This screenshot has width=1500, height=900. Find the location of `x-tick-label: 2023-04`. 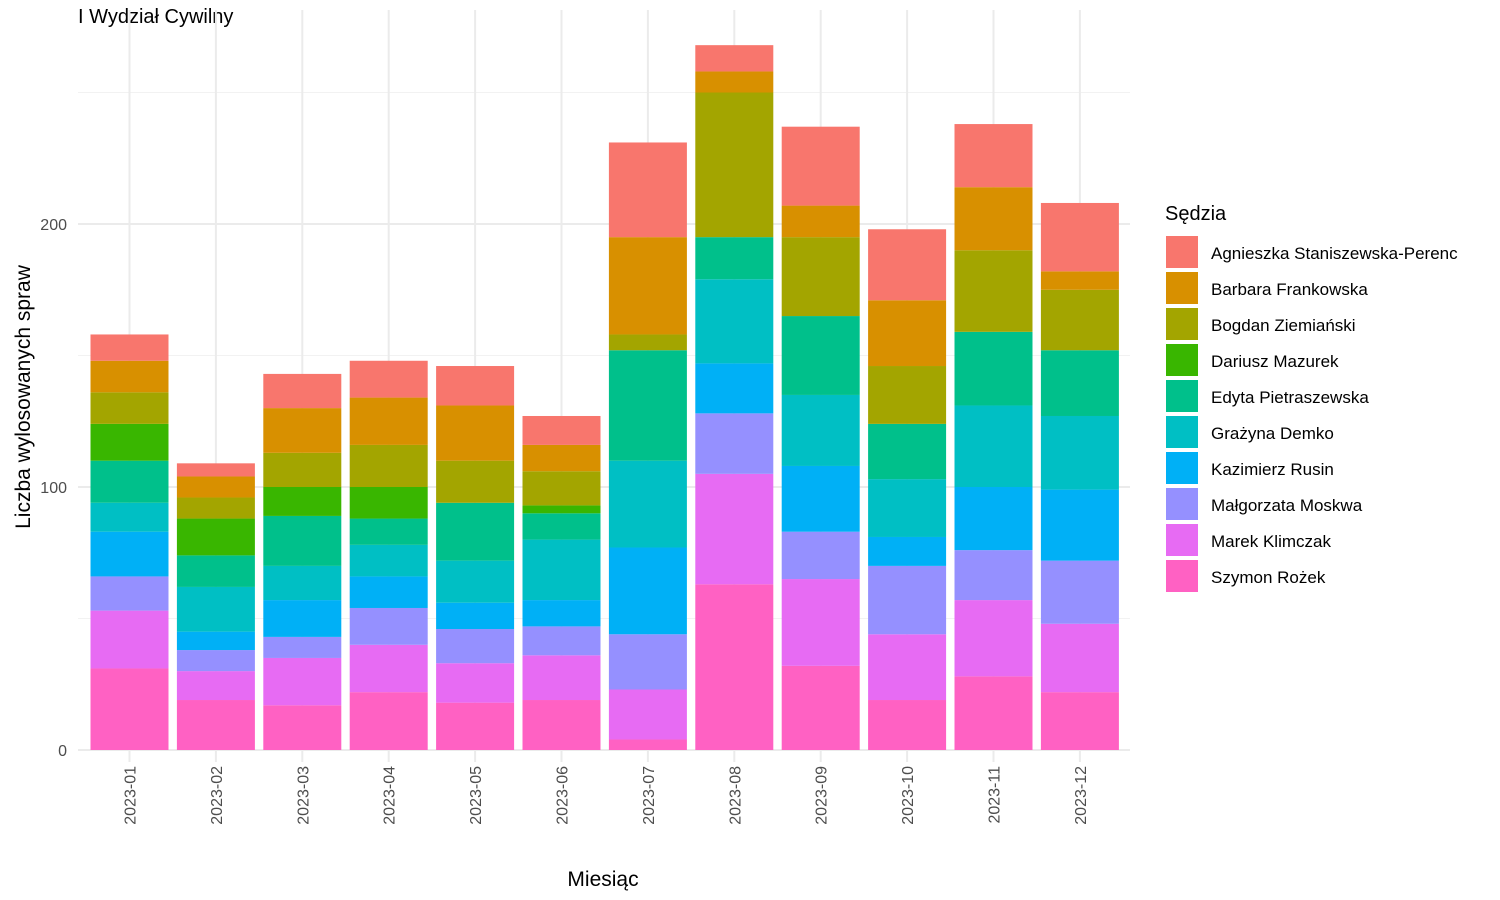

x-tick-label: 2023-04 is located at coordinates (390, 795).